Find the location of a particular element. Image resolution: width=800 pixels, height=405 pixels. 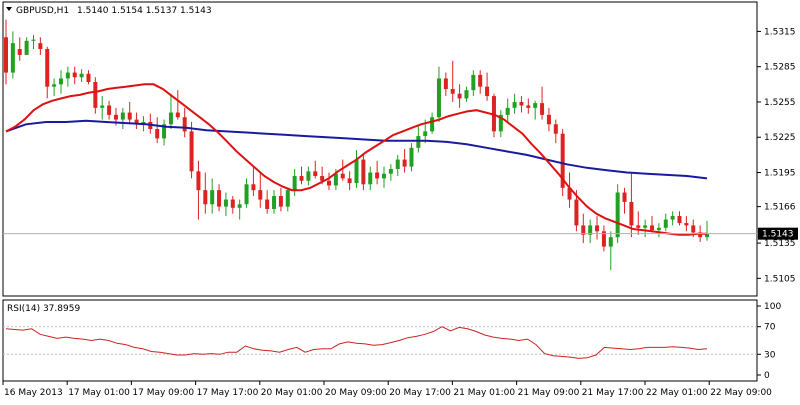

time-tick-label: 22 May 01:00 is located at coordinates (677, 393).